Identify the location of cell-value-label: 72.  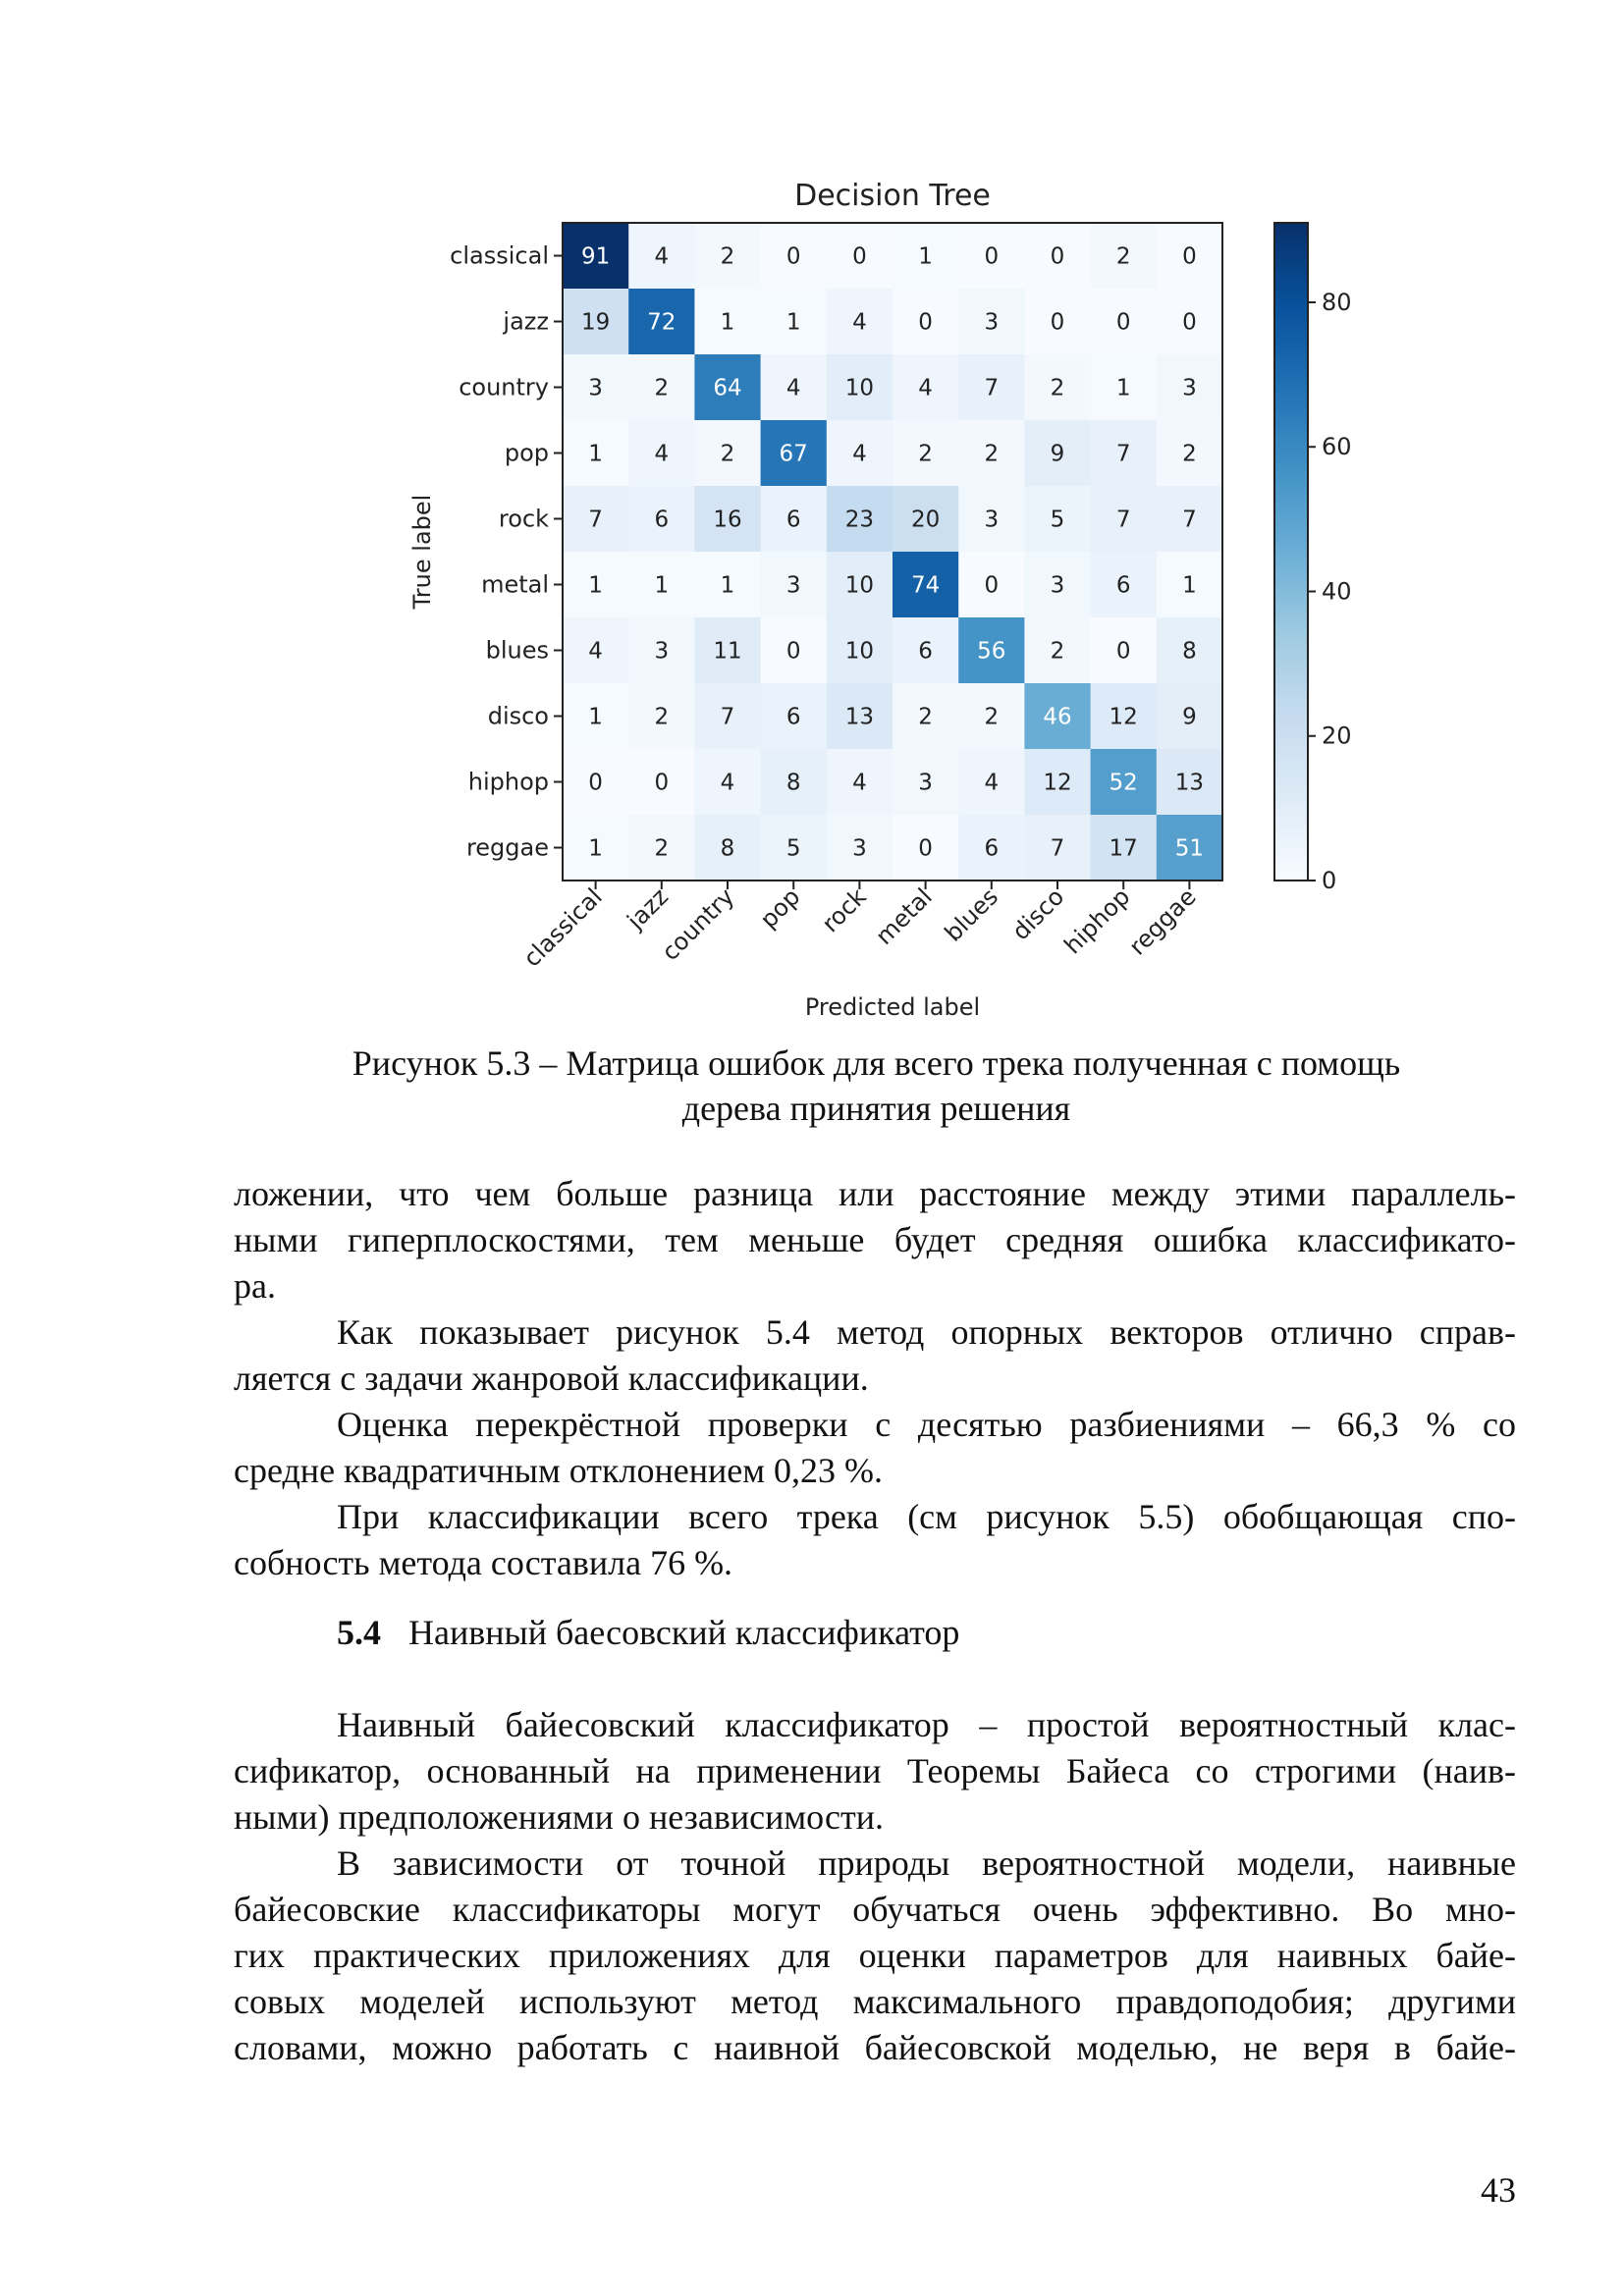
(661, 323).